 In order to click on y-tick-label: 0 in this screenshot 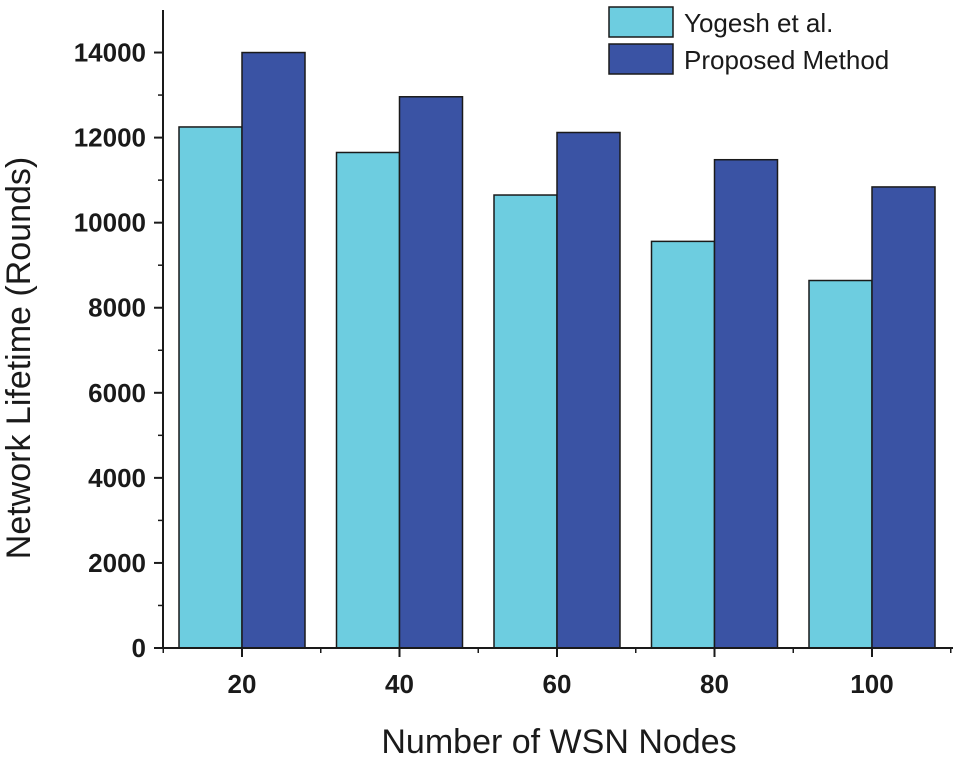, I will do `click(139, 648)`.